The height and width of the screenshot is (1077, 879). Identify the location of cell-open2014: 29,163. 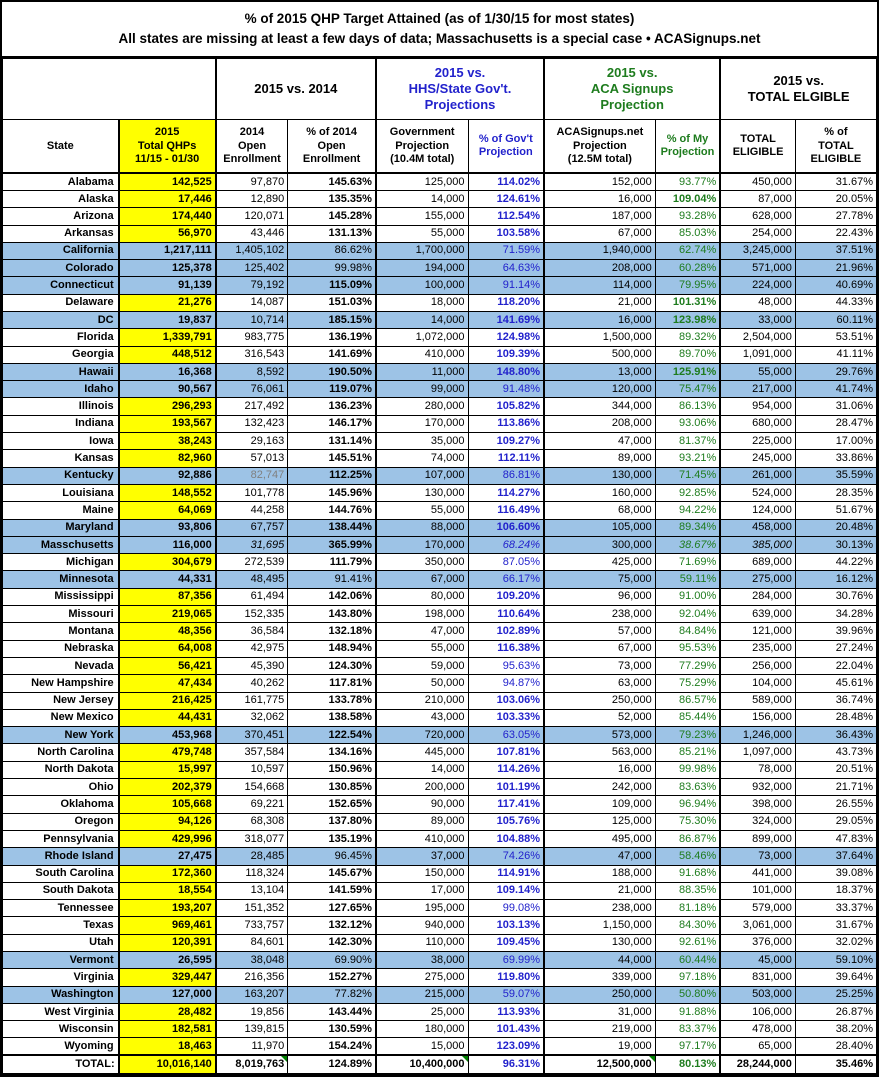
(251, 441).